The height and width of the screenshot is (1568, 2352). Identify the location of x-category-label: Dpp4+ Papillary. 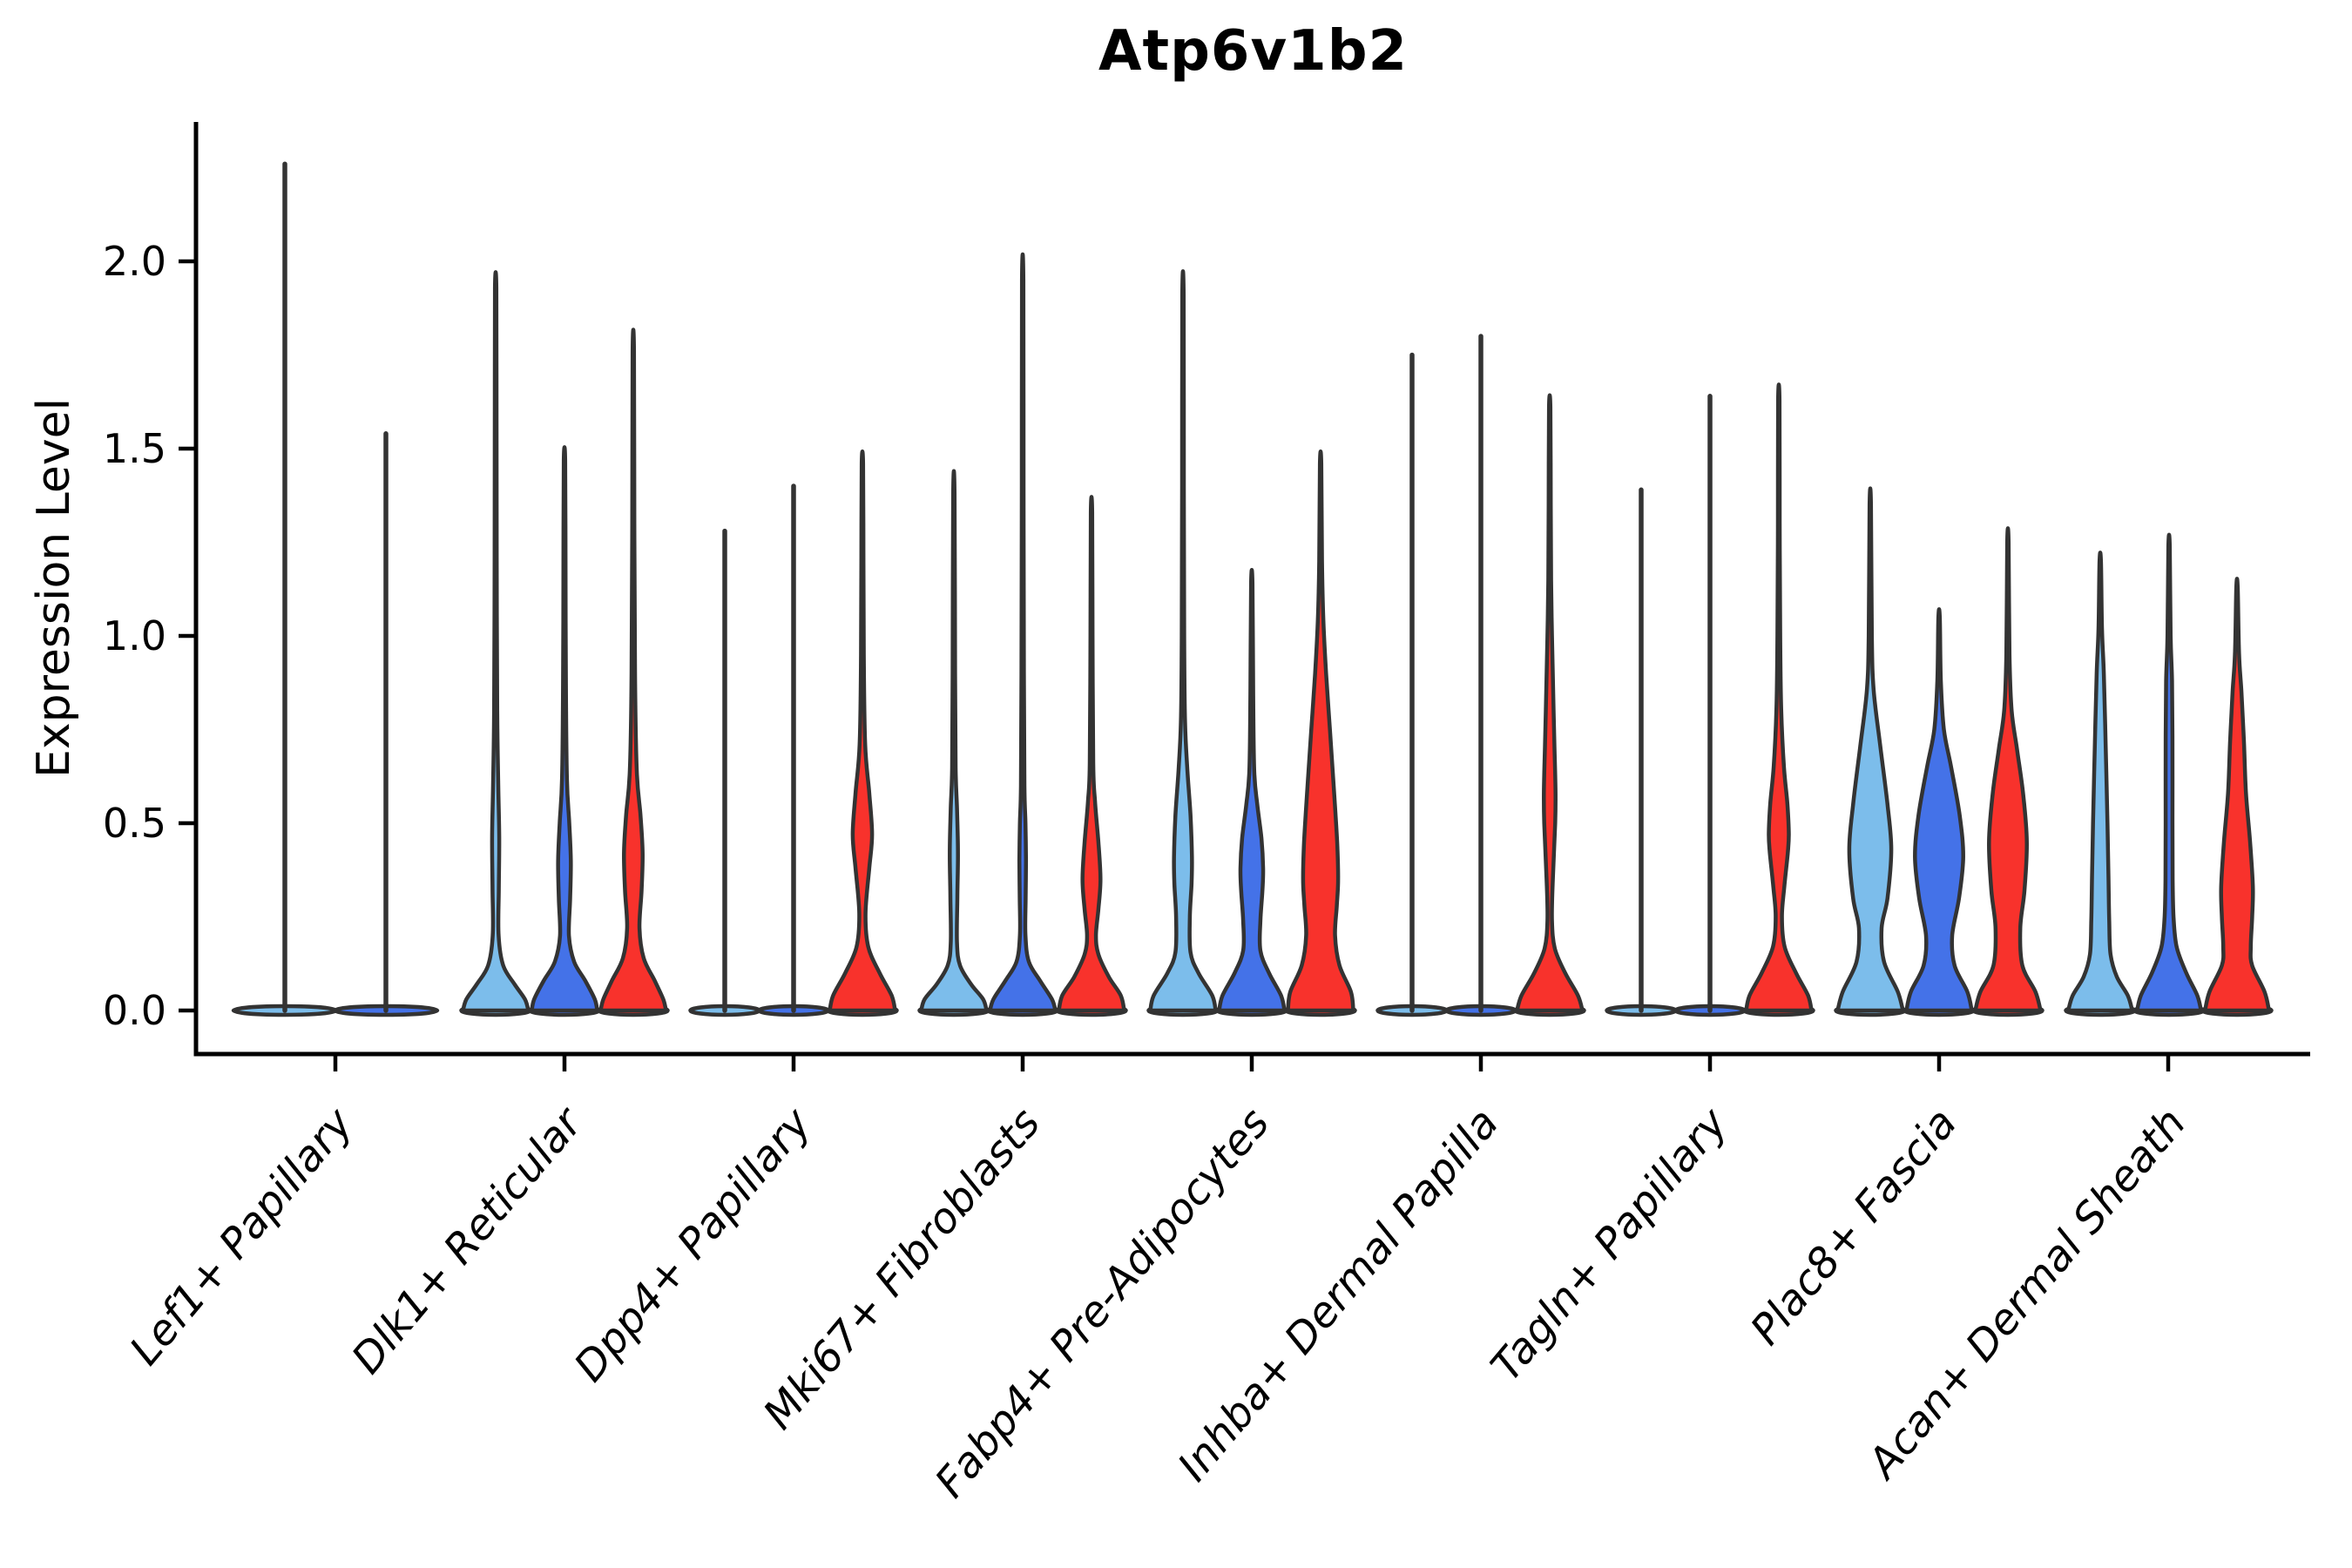
(692, 1244).